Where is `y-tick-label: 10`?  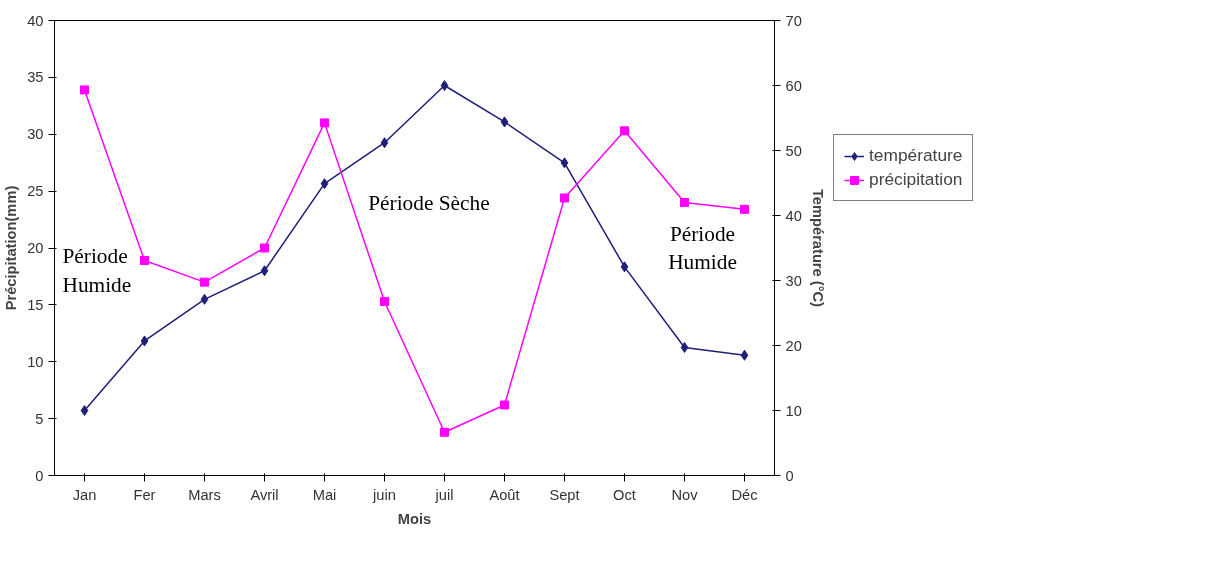
y-tick-label: 10 is located at coordinates (35, 361).